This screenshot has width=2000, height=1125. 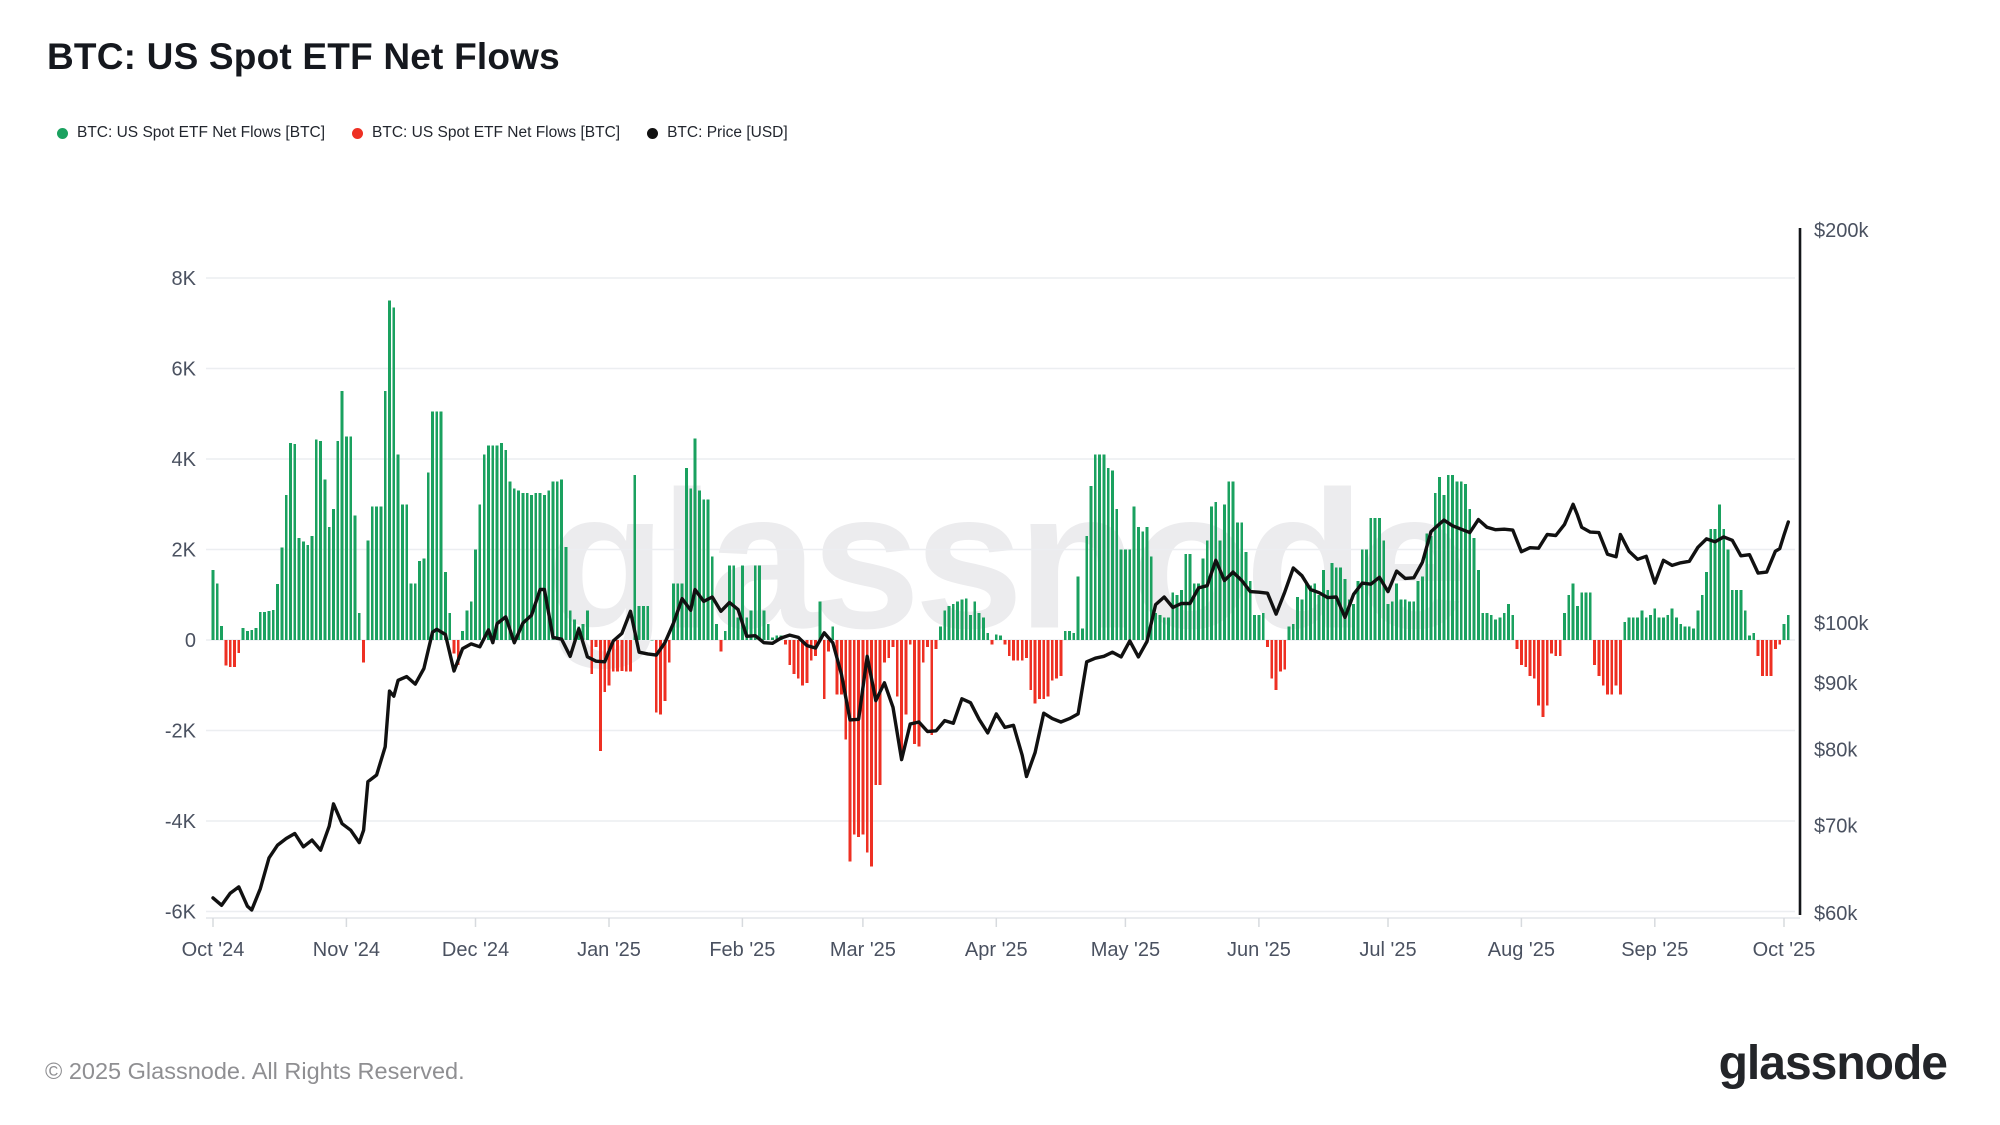 I want to click on x-axis-label: May '25, so click(x=1125, y=950).